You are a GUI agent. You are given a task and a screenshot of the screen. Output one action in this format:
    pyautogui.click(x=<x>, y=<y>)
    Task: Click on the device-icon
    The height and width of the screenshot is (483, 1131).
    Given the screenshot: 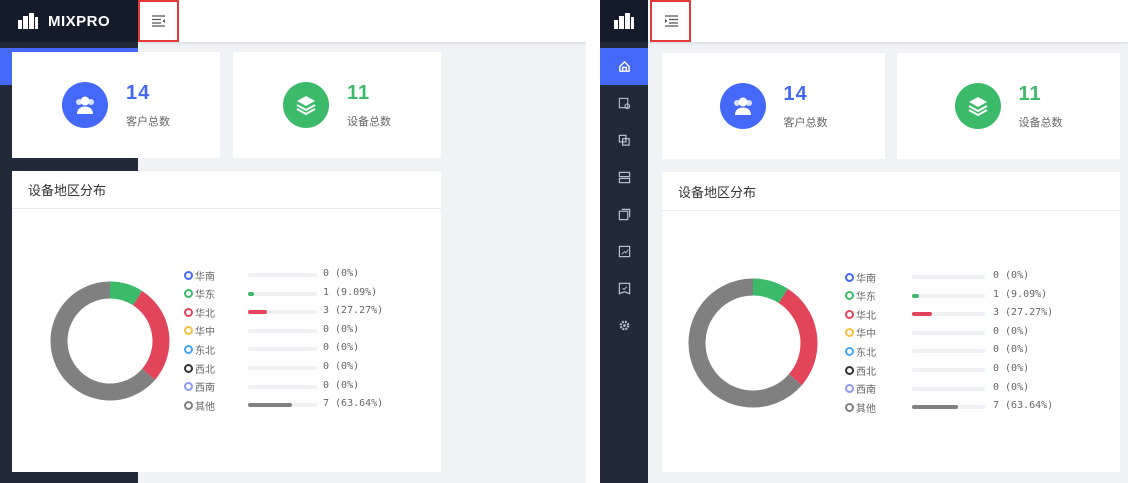 What is the action you would take?
    pyautogui.click(x=624, y=177)
    